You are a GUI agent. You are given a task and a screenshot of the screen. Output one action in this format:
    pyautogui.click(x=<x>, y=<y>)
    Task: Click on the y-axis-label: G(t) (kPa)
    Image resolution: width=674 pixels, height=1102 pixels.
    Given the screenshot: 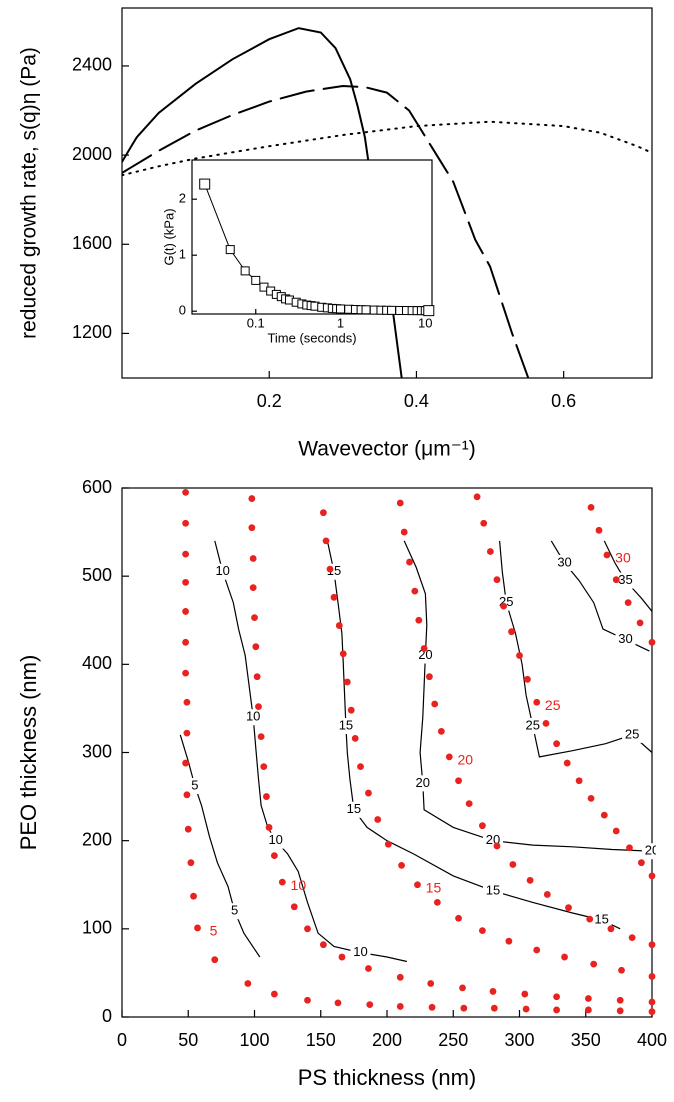 What is the action you would take?
    pyautogui.click(x=168, y=236)
    